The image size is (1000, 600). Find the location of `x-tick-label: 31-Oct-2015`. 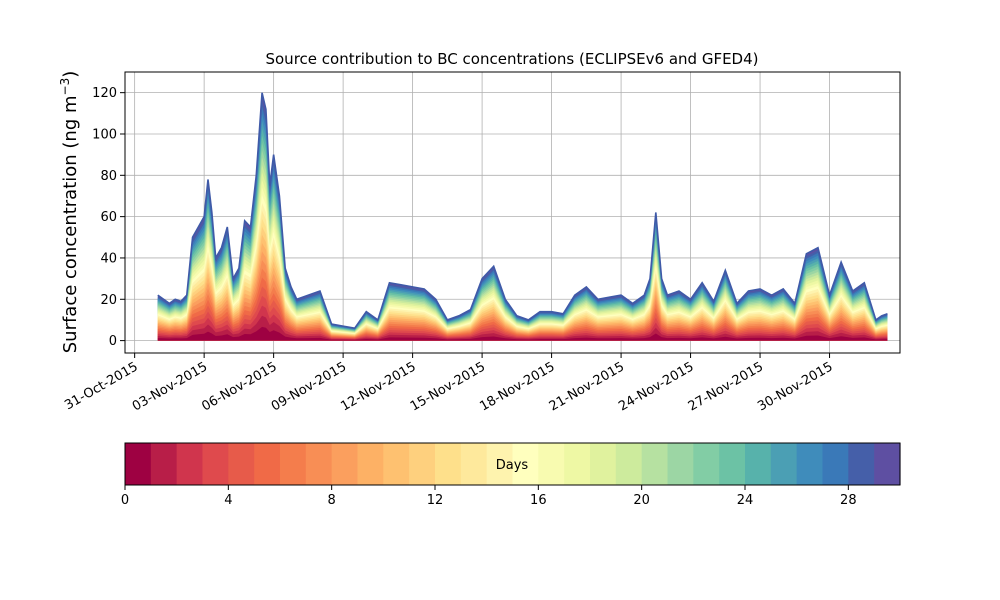

x-tick-label: 31-Oct-2015 is located at coordinates (101, 386).